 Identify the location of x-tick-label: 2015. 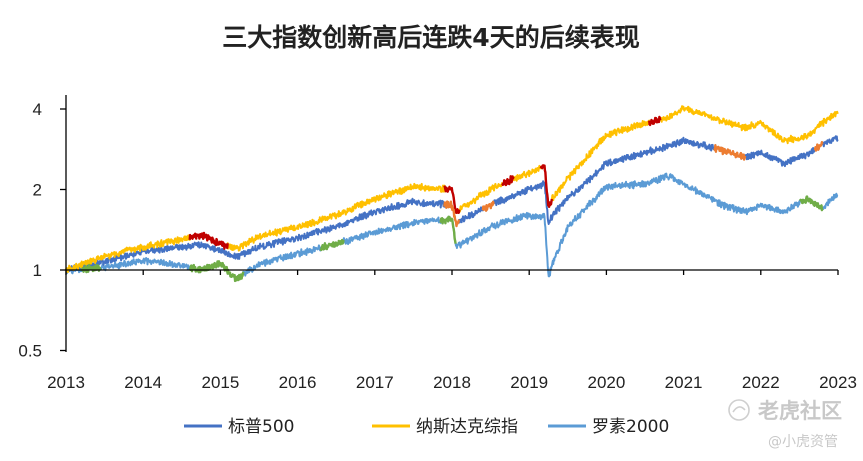
(220, 382).